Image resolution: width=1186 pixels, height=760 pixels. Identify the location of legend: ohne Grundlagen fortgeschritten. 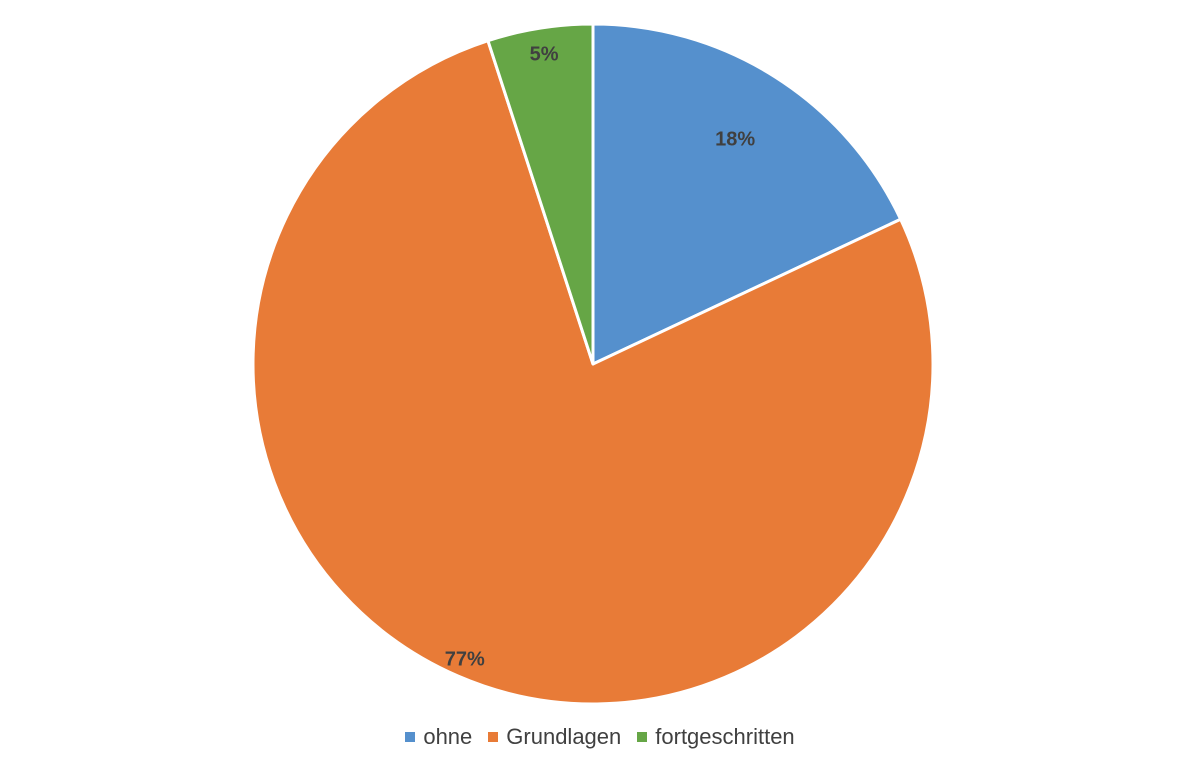
(593, 737).